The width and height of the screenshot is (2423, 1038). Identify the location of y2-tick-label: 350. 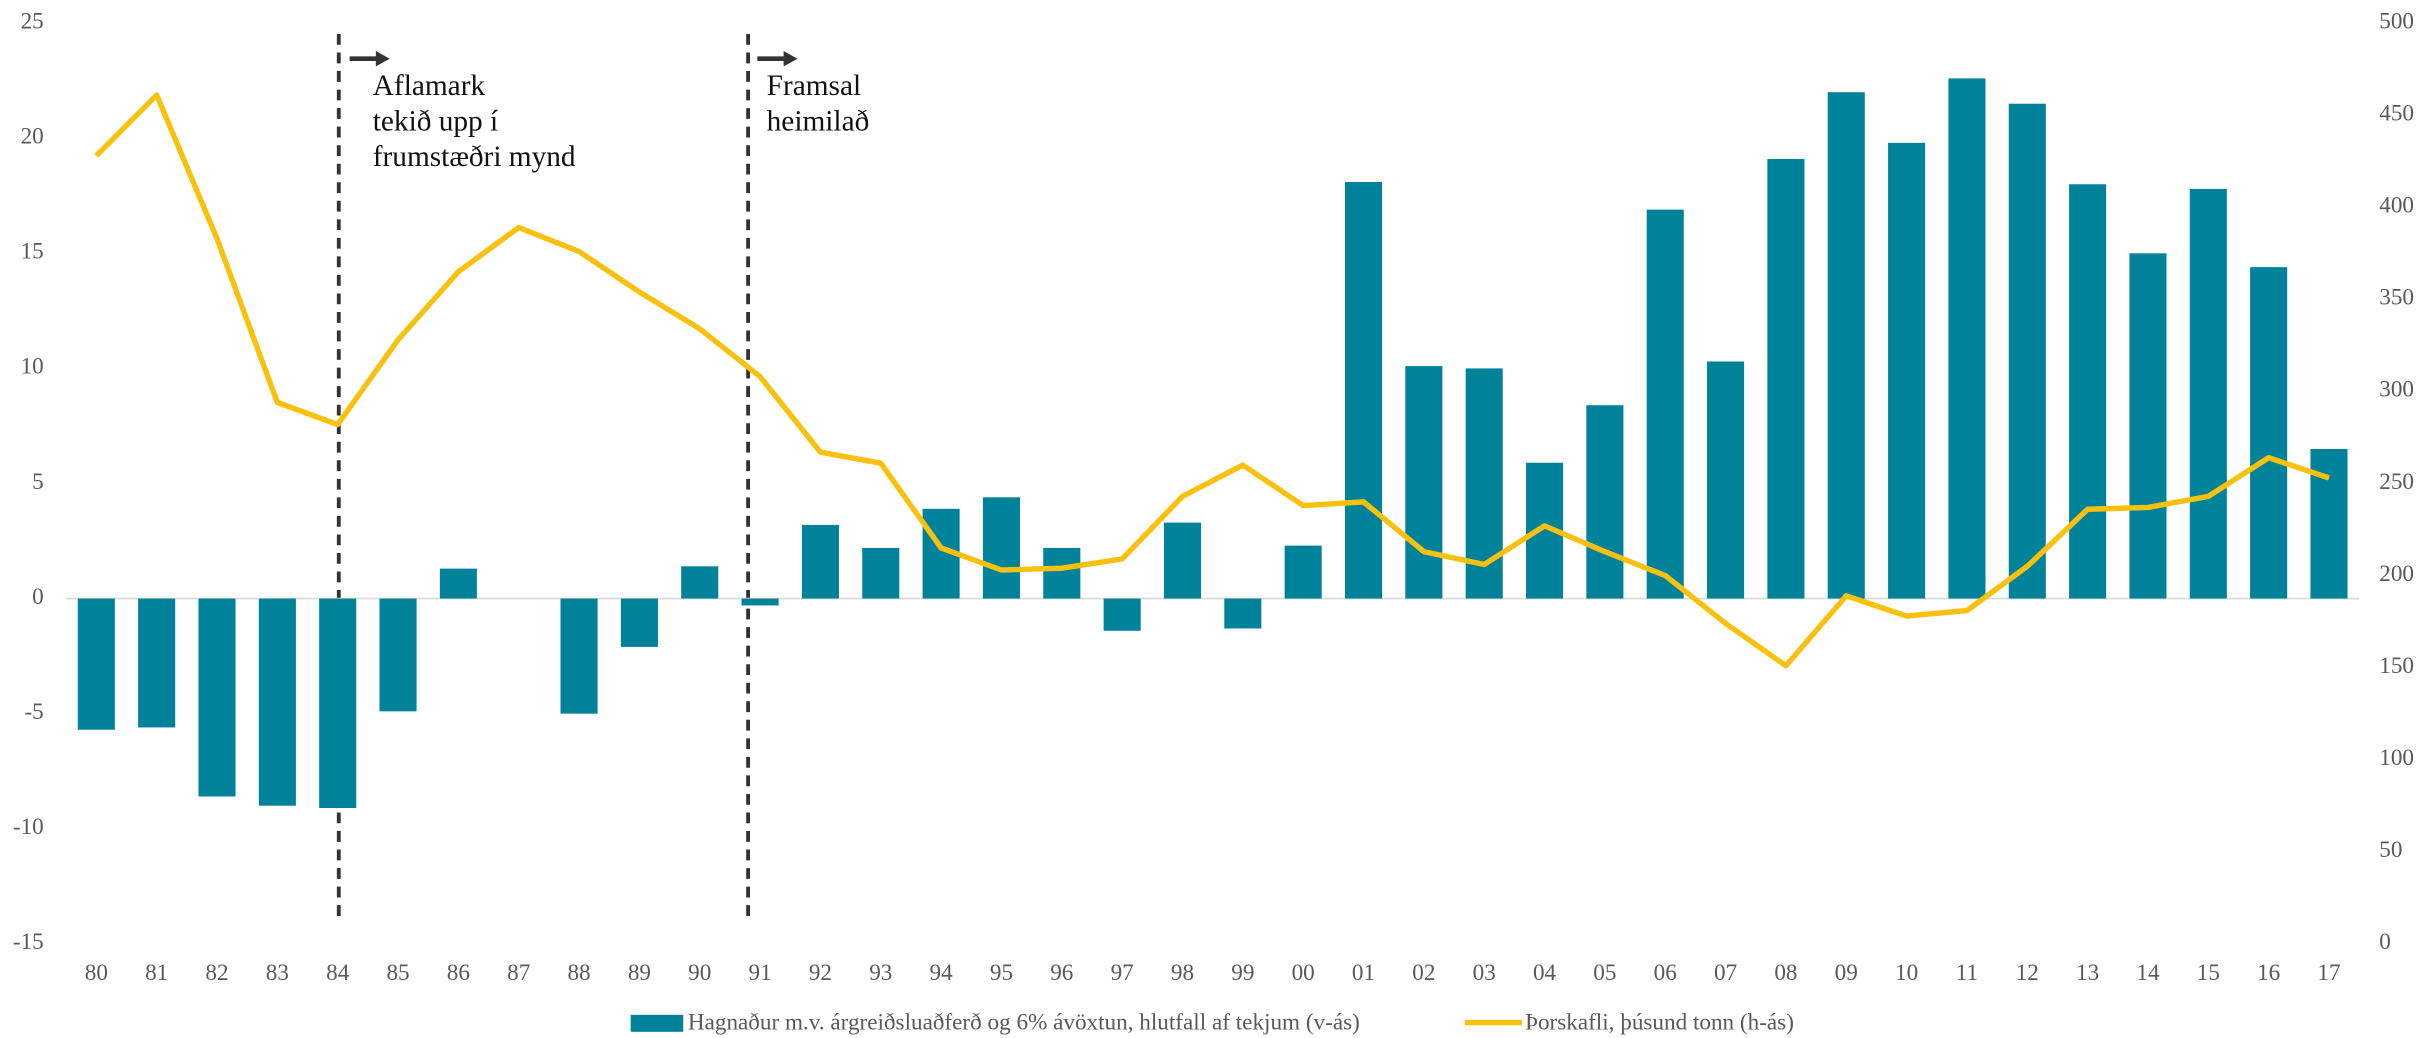
(2396, 298).